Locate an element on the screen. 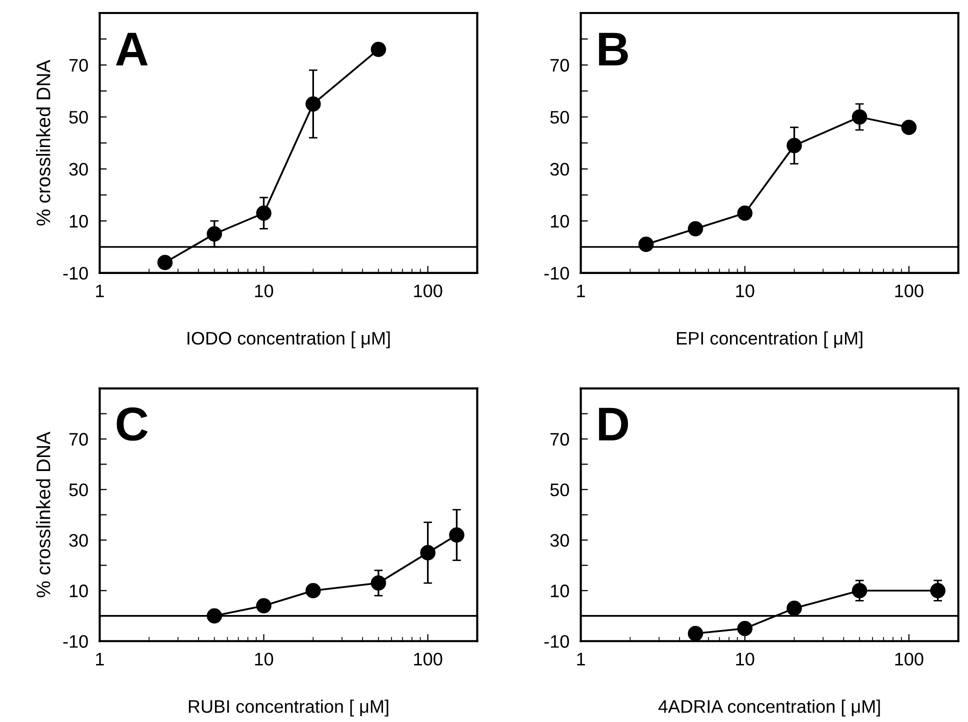 The height and width of the screenshot is (722, 968). annotation: D is located at coordinates (613, 424).